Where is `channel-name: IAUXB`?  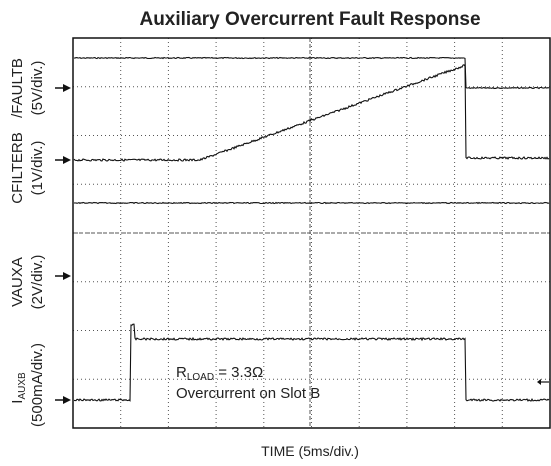 channel-name: IAUXB is located at coordinates (18, 388).